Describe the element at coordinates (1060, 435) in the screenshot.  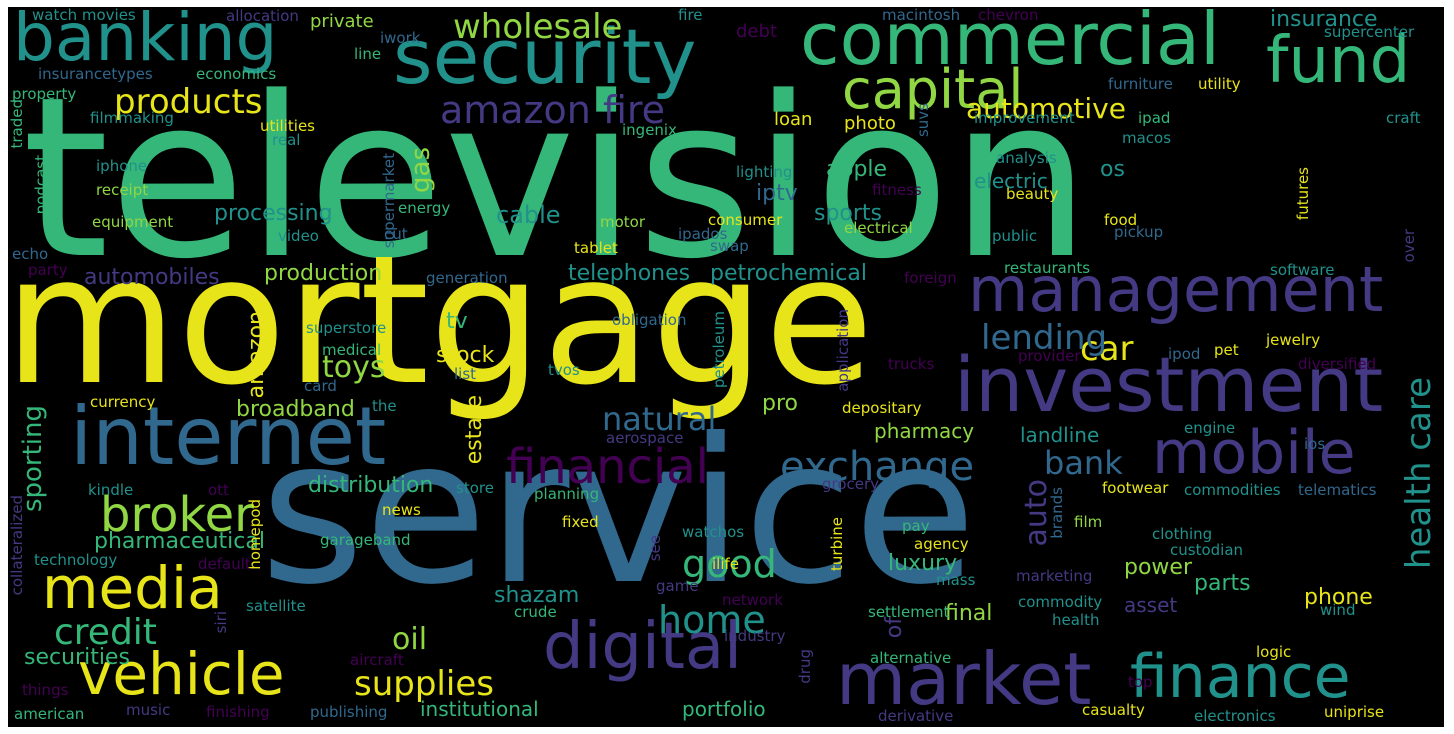
I see `word: landline` at that location.